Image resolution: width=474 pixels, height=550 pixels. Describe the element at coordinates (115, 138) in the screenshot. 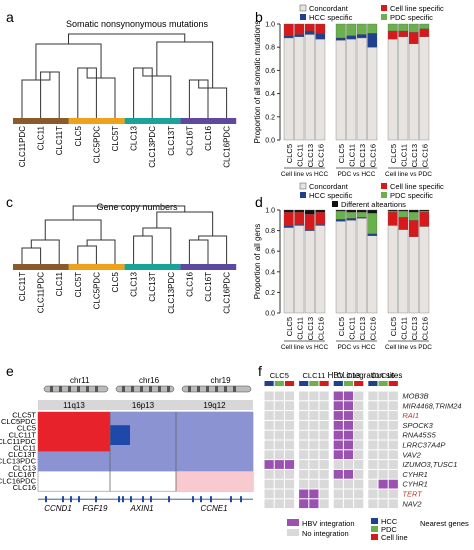

I see `dendro-a-leaf-label: CLC5T` at that location.